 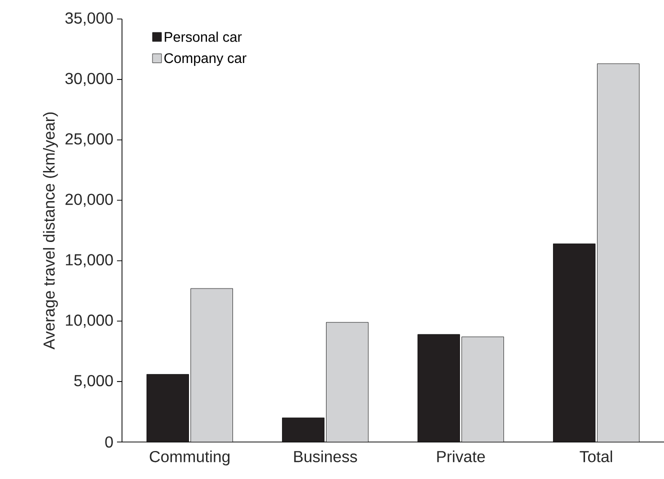 I want to click on y-tick-label: 30,000, so click(x=89, y=79).